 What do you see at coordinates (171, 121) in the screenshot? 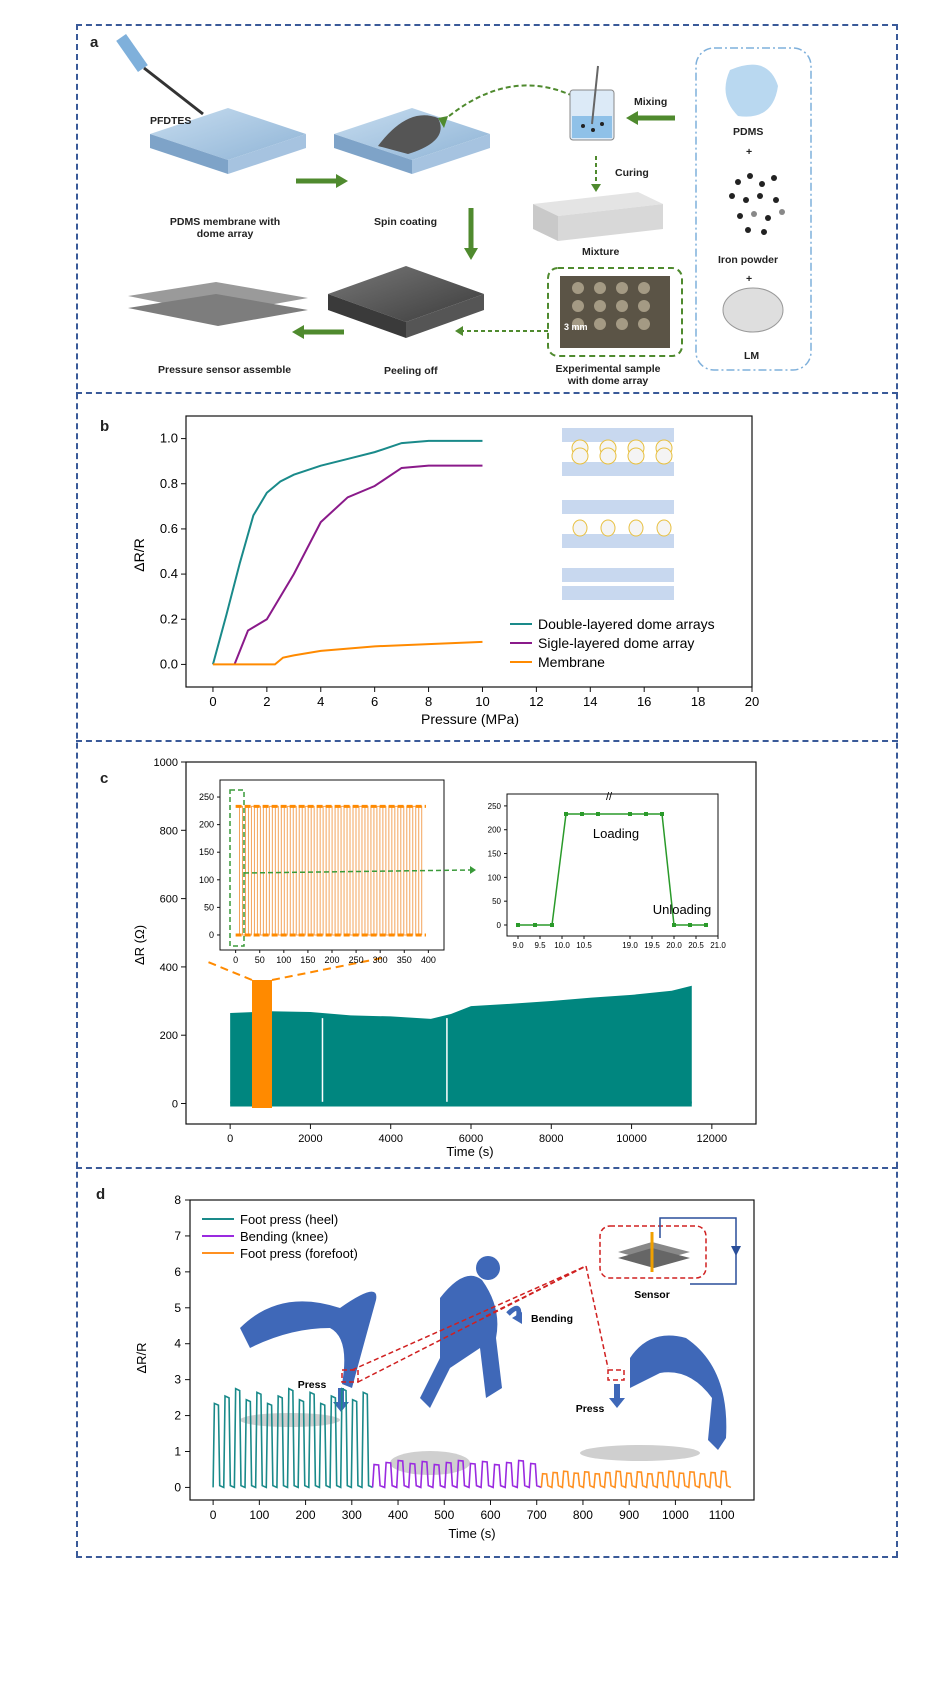
I see `label-pfdtes: PFDTES` at bounding box center [171, 121].